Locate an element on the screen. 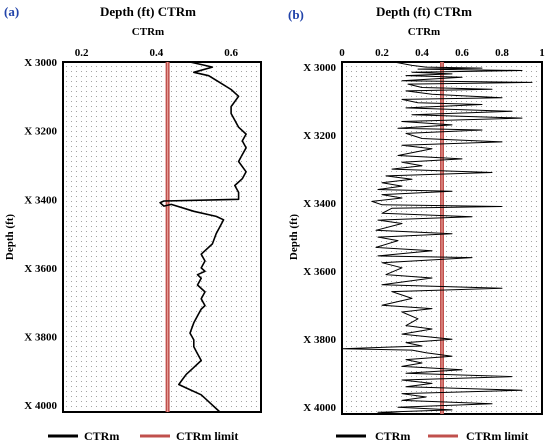 Image resolution: width=550 pixels, height=445 pixels. panel-a-ctrm-line is located at coordinates (203, 237).